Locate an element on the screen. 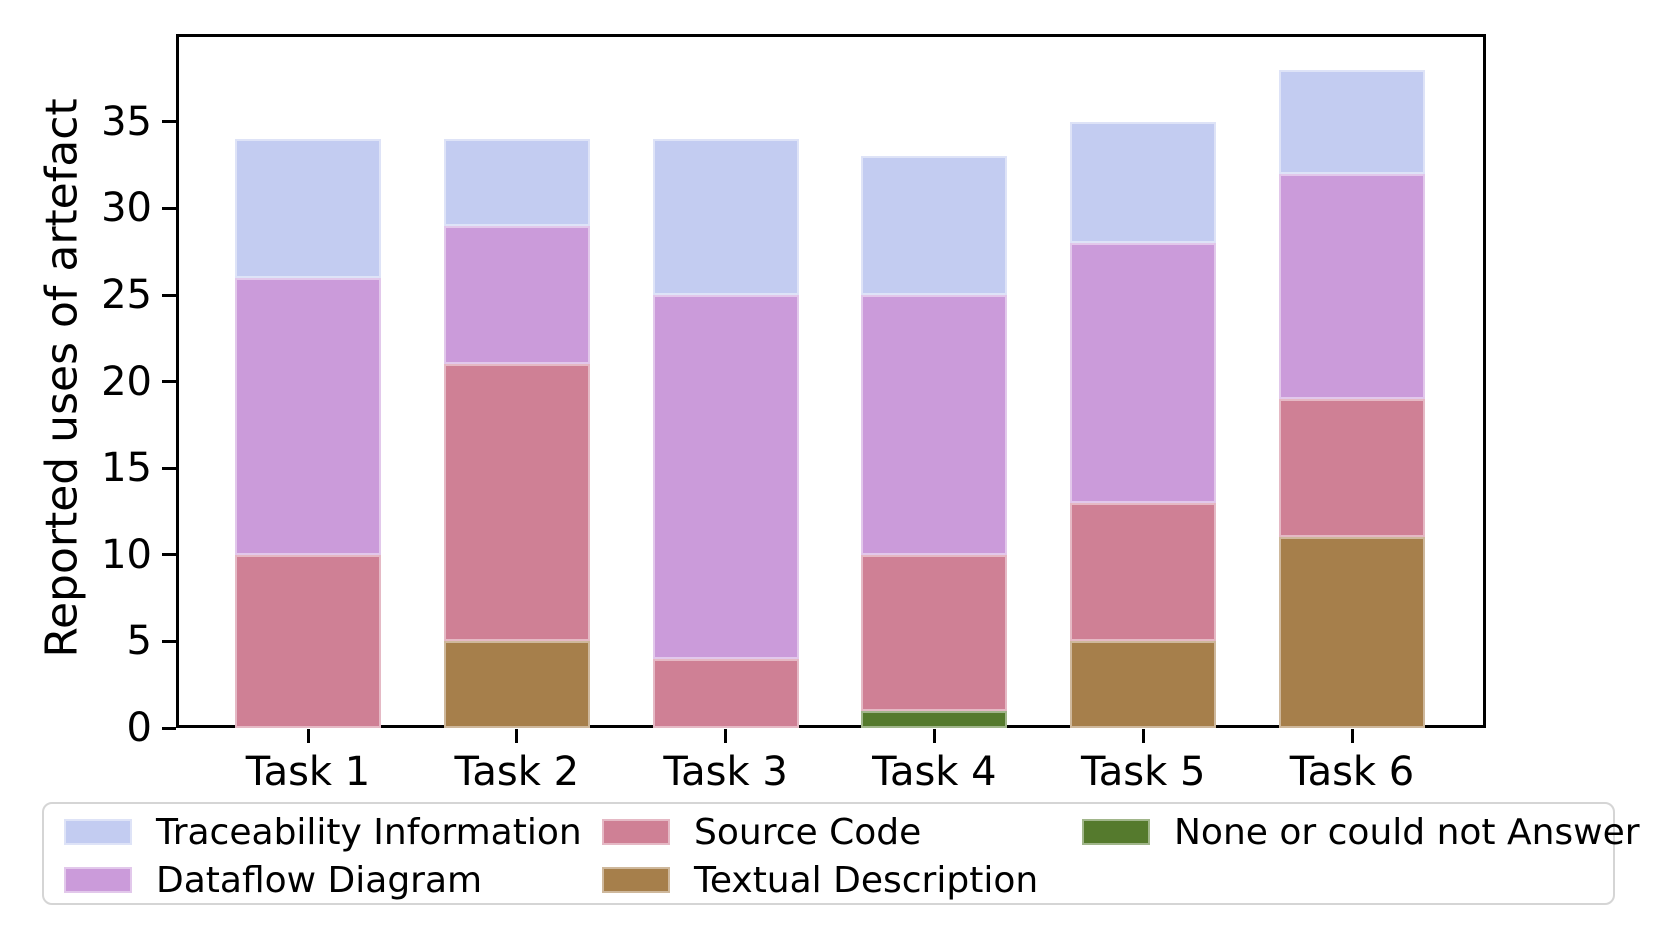  x-tick-label: Task 5 is located at coordinates (1143, 772).